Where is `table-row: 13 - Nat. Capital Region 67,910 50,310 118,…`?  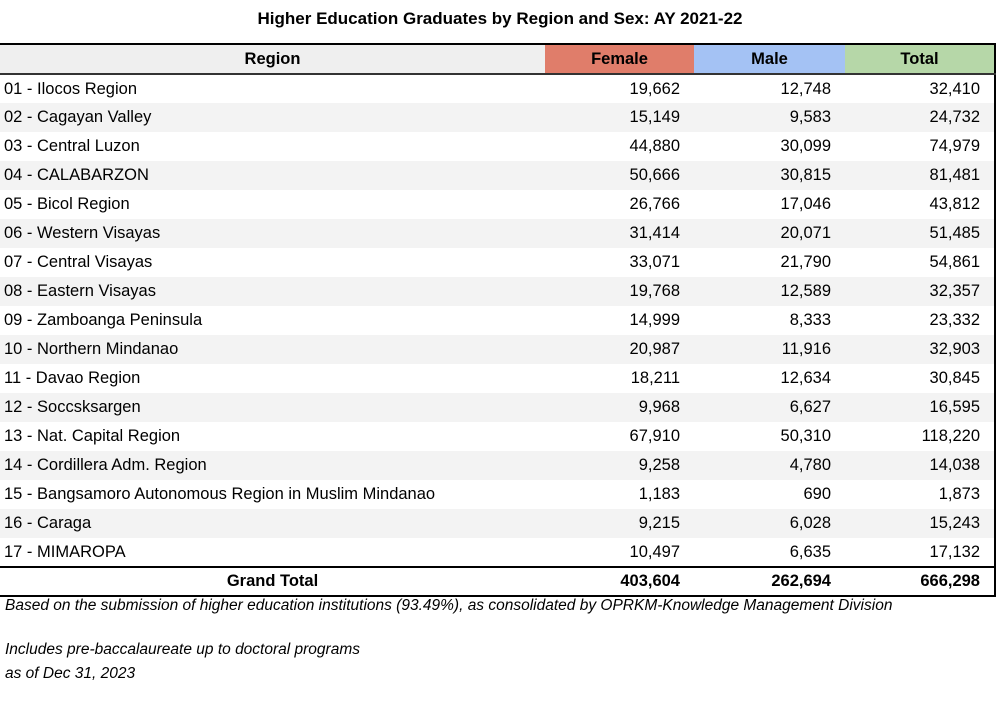 table-row: 13 - Nat. Capital Region 67,910 50,310 118,… is located at coordinates (497, 436).